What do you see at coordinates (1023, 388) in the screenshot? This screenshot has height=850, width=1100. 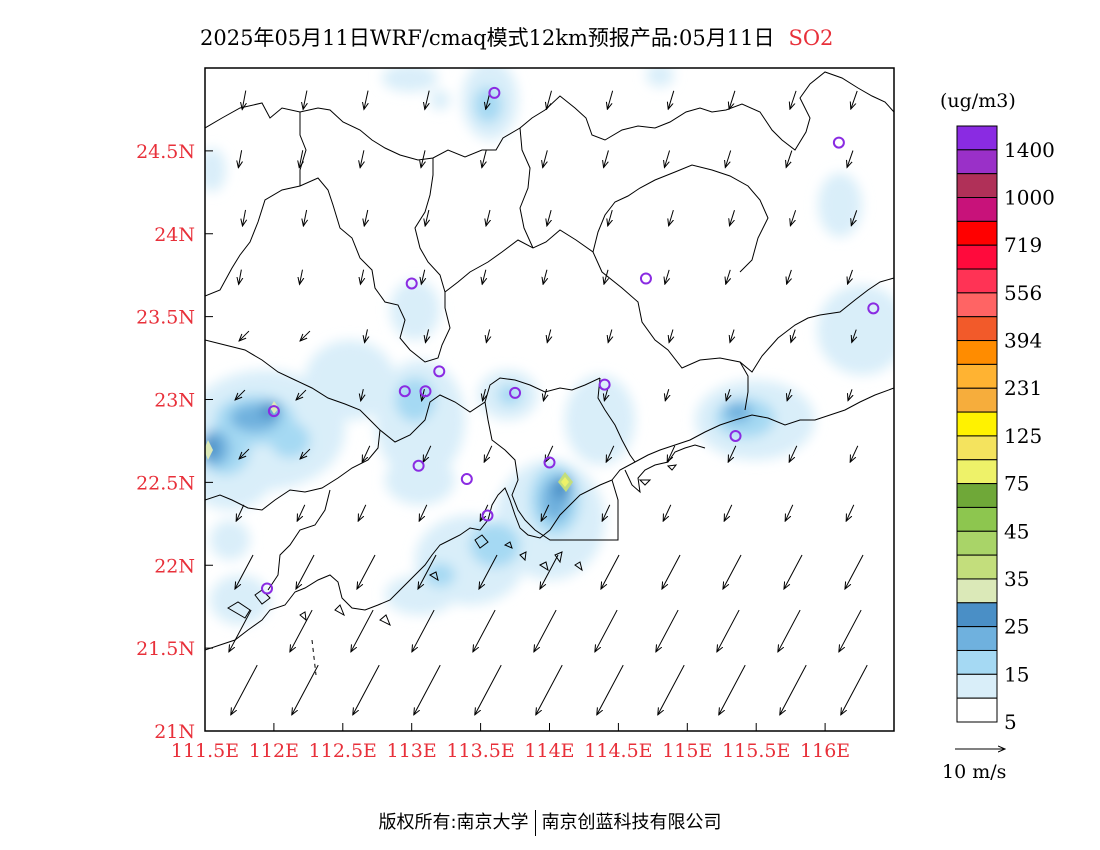 I see `colorbar-label: 231` at bounding box center [1023, 388].